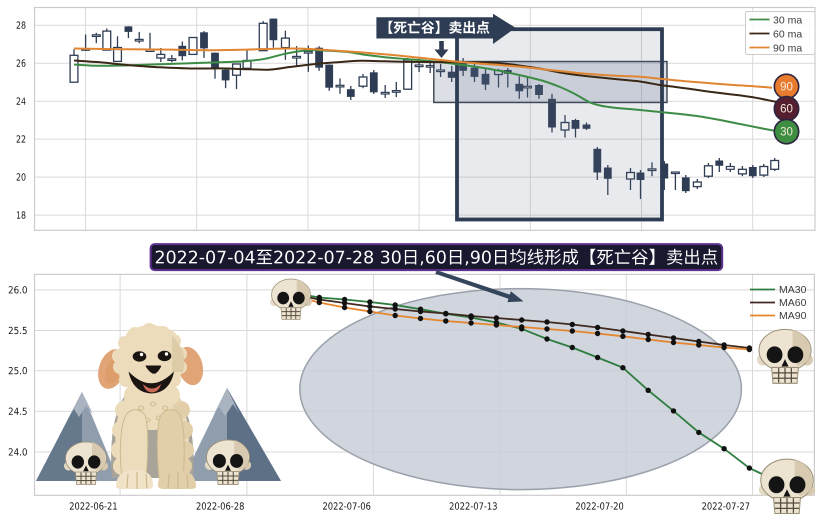  I want to click on svg-text: MA60, so click(793, 303).